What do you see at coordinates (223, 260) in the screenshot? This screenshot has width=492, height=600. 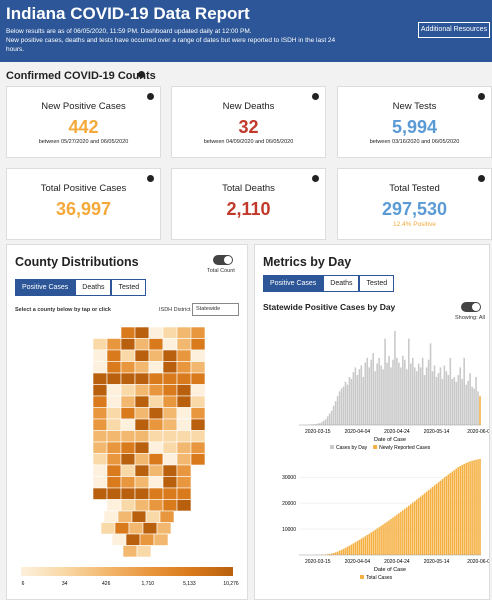 I see `toggle` at bounding box center [223, 260].